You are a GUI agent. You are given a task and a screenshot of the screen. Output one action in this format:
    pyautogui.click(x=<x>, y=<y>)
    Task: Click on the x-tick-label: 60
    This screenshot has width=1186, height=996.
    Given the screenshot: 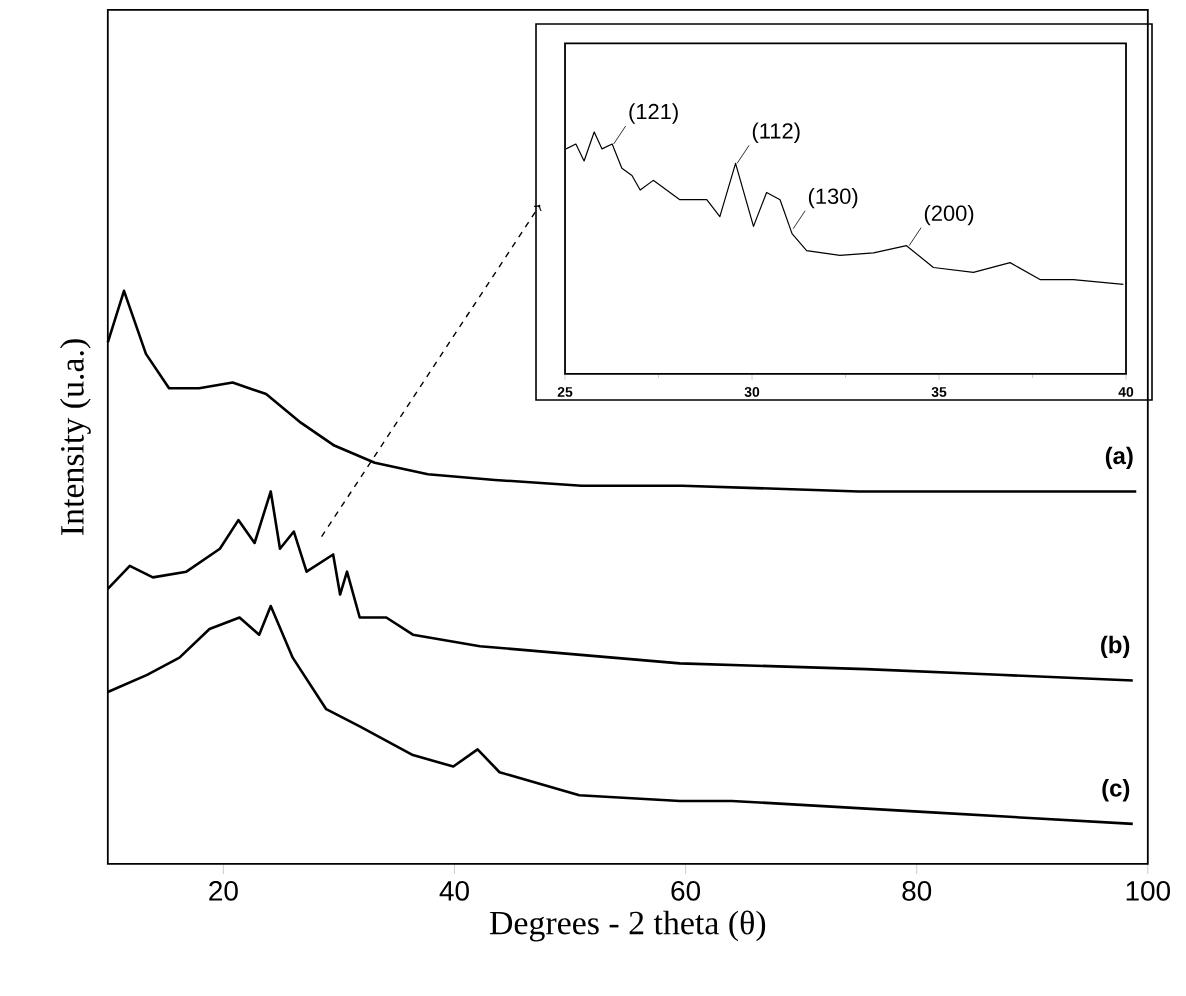 What is the action you would take?
    pyautogui.click(x=686, y=890)
    